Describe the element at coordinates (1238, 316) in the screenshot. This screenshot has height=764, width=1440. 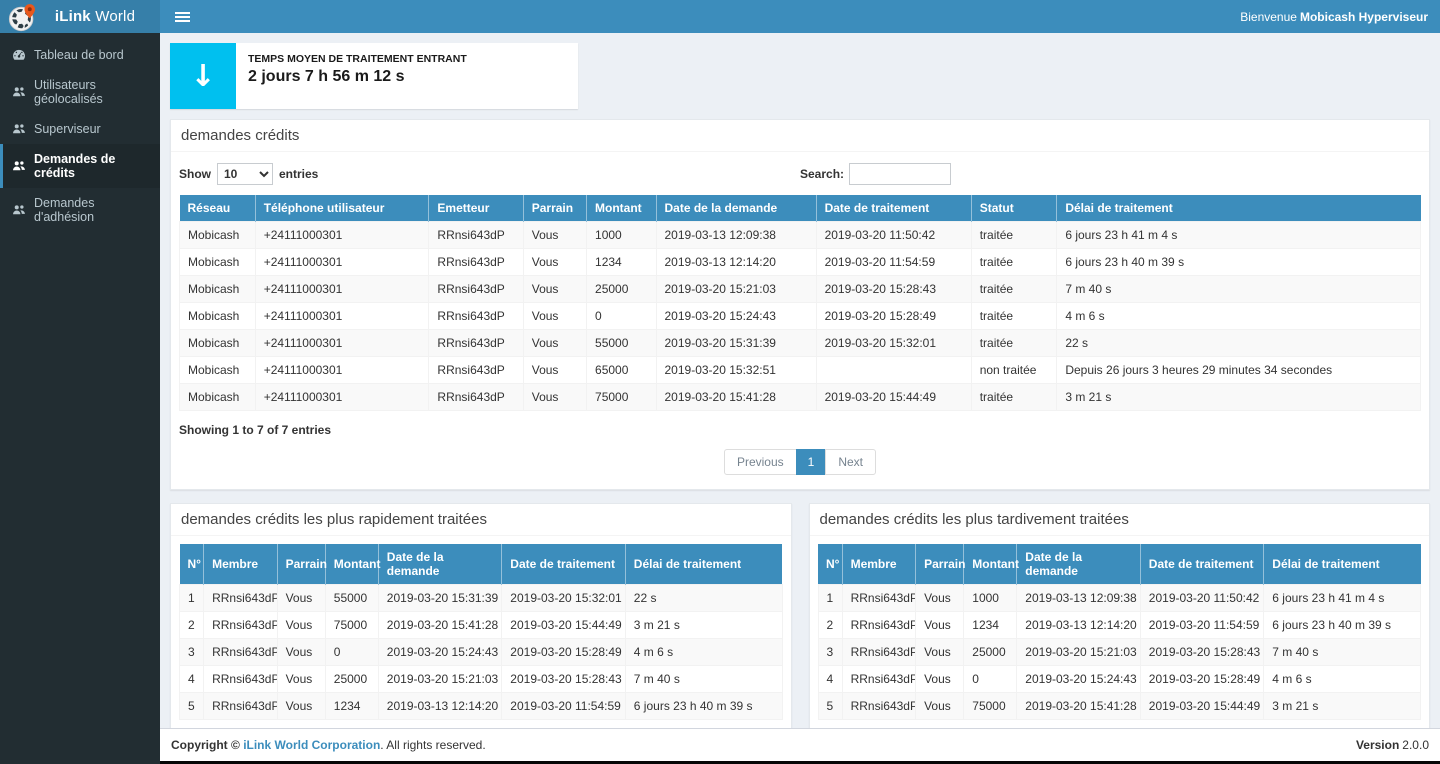
I see `cell: 4 m 6 s` at that location.